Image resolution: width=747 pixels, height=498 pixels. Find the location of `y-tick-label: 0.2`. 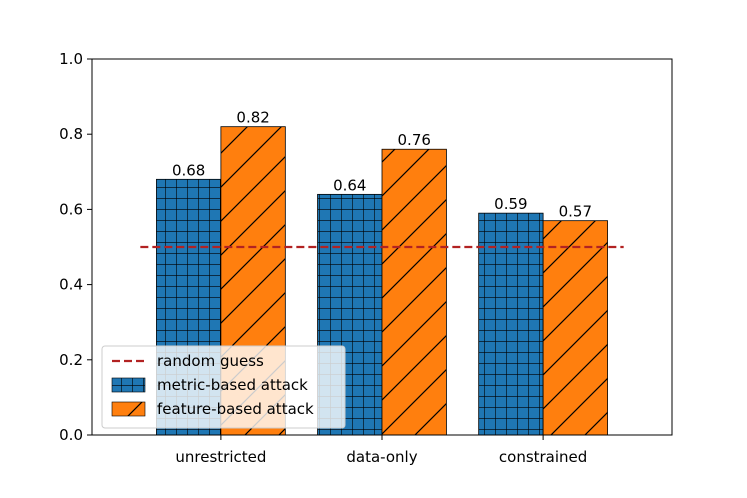

y-tick-label: 0.2 is located at coordinates (71, 360).